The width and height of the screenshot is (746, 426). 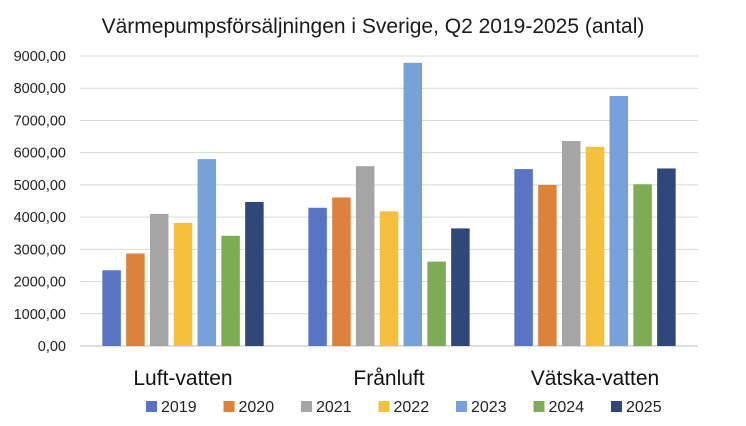 I want to click on y-tick-label: 1000,00, so click(x=40, y=315).